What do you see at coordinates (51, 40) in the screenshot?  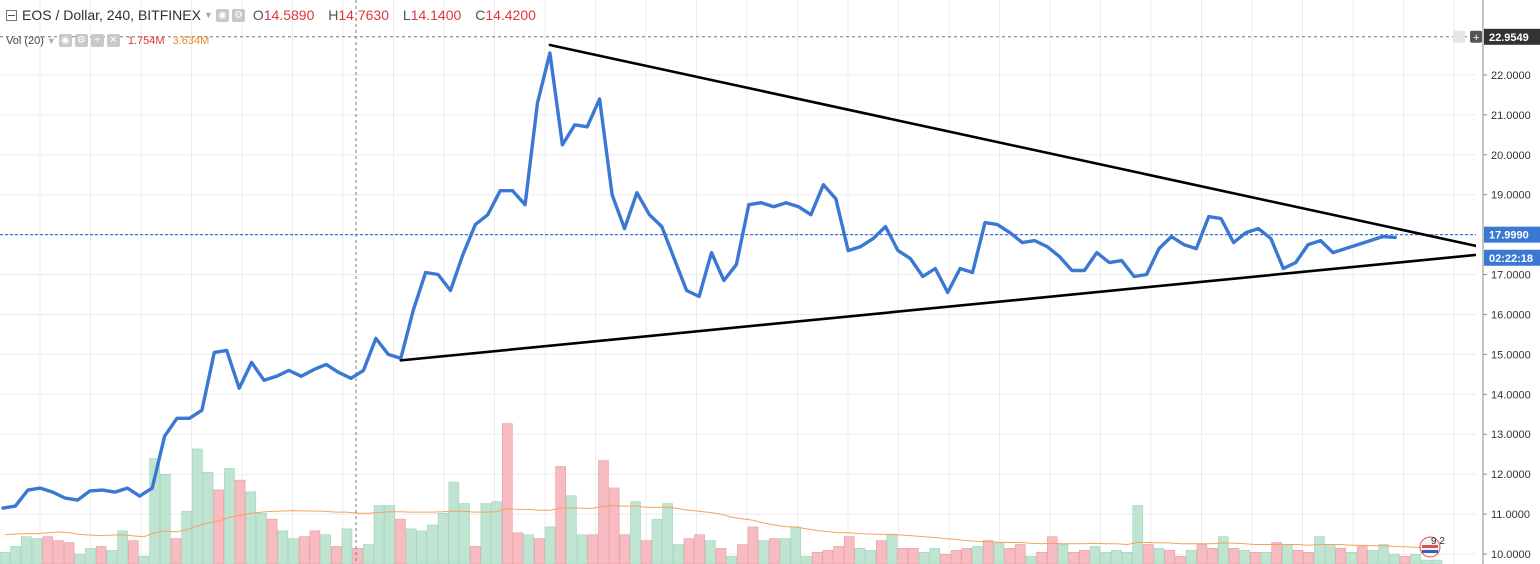 I see `volume-chevron-icon: ▼` at bounding box center [51, 40].